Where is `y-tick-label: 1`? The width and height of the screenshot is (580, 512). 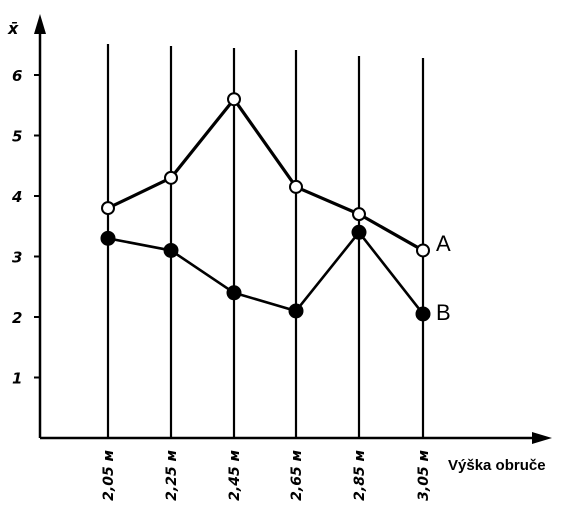 y-tick-label: 1 is located at coordinates (17, 379).